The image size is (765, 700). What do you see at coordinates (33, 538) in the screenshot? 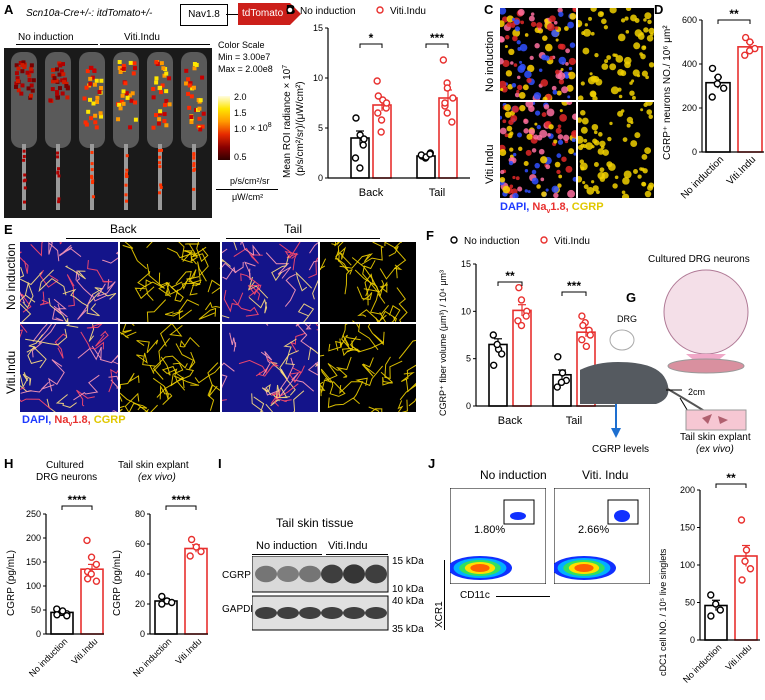
I see `y-tick-label: 200` at bounding box center [33, 538].